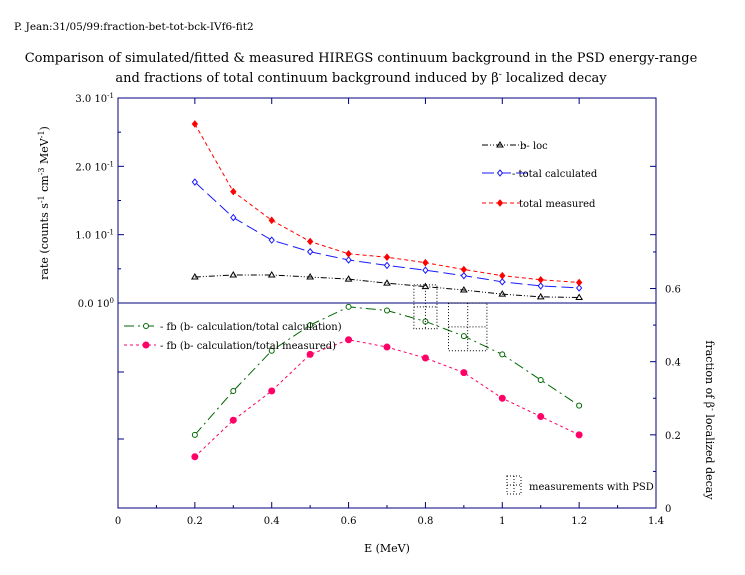  Describe the element at coordinates (710, 420) in the screenshot. I see `lower-y-axis-label: fraction of β- localized decay` at that location.